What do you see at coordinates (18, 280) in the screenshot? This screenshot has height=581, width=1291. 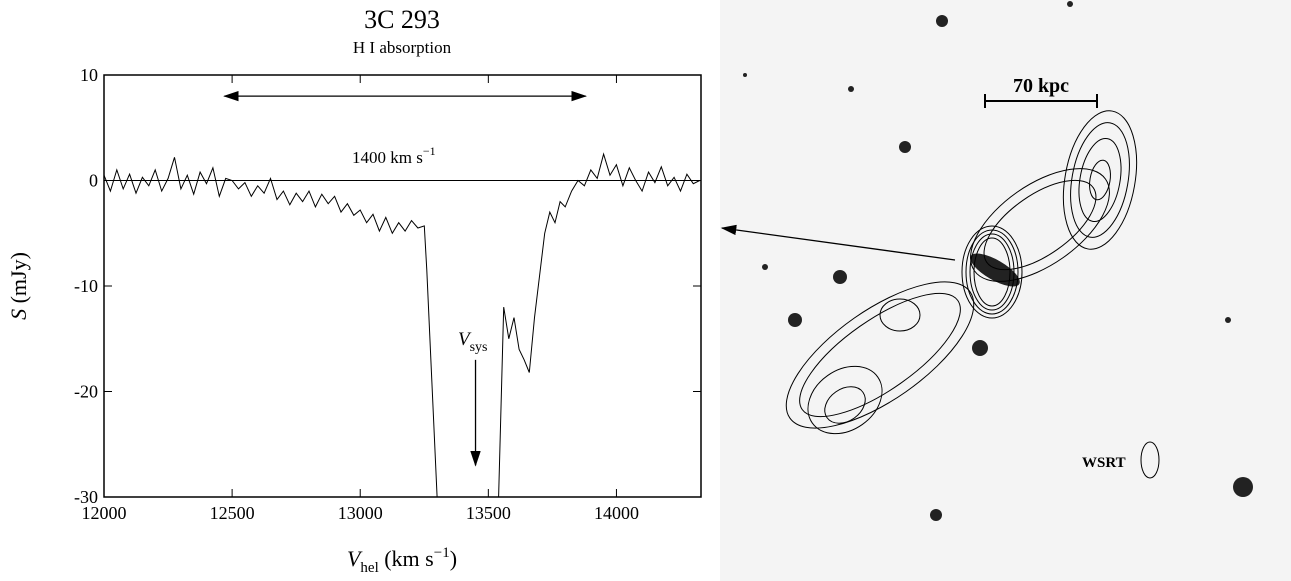 I see `y-label-rest: (mJy)` at bounding box center [18, 280].